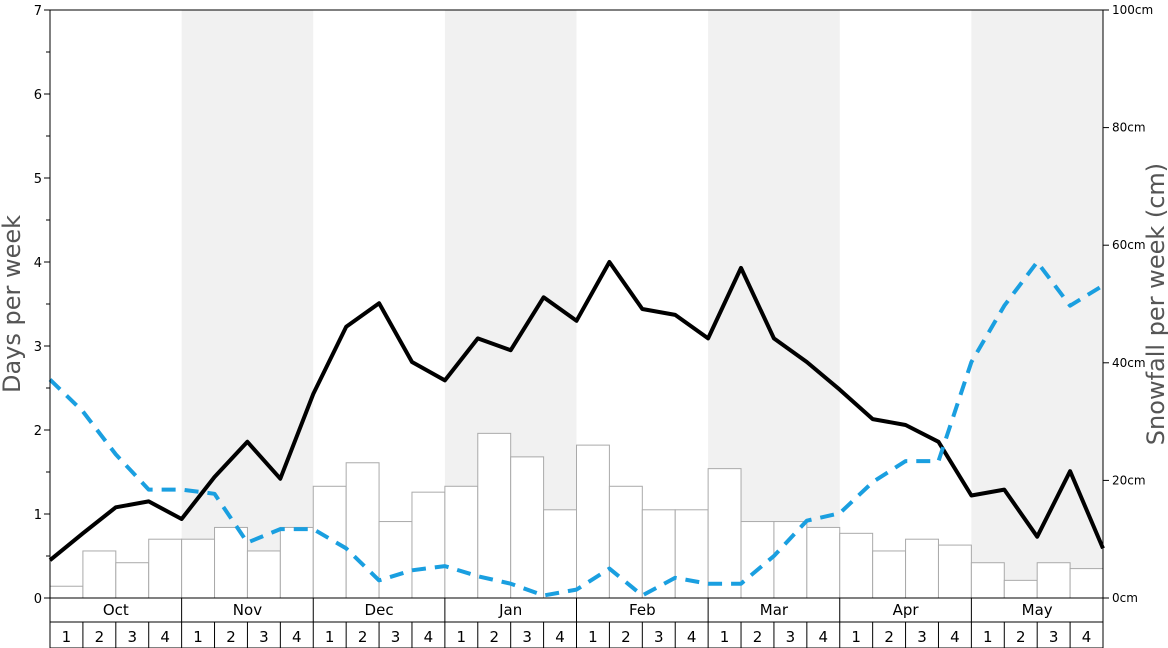 The image size is (1168, 648). What do you see at coordinates (38, 431) in the screenshot?
I see `left-tick-label: 2` at bounding box center [38, 431].